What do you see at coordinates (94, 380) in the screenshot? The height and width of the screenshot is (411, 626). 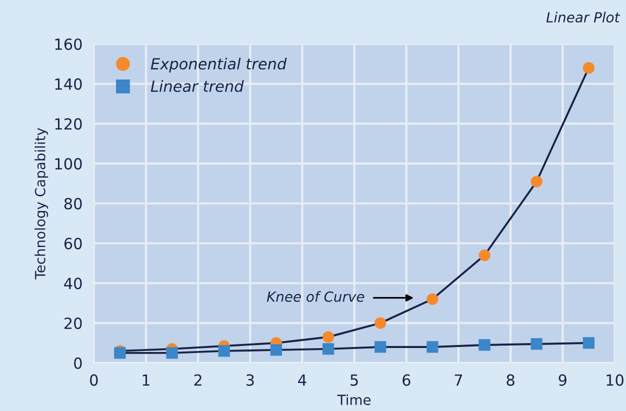 I see `x-tick-label: 0` at bounding box center [94, 380].